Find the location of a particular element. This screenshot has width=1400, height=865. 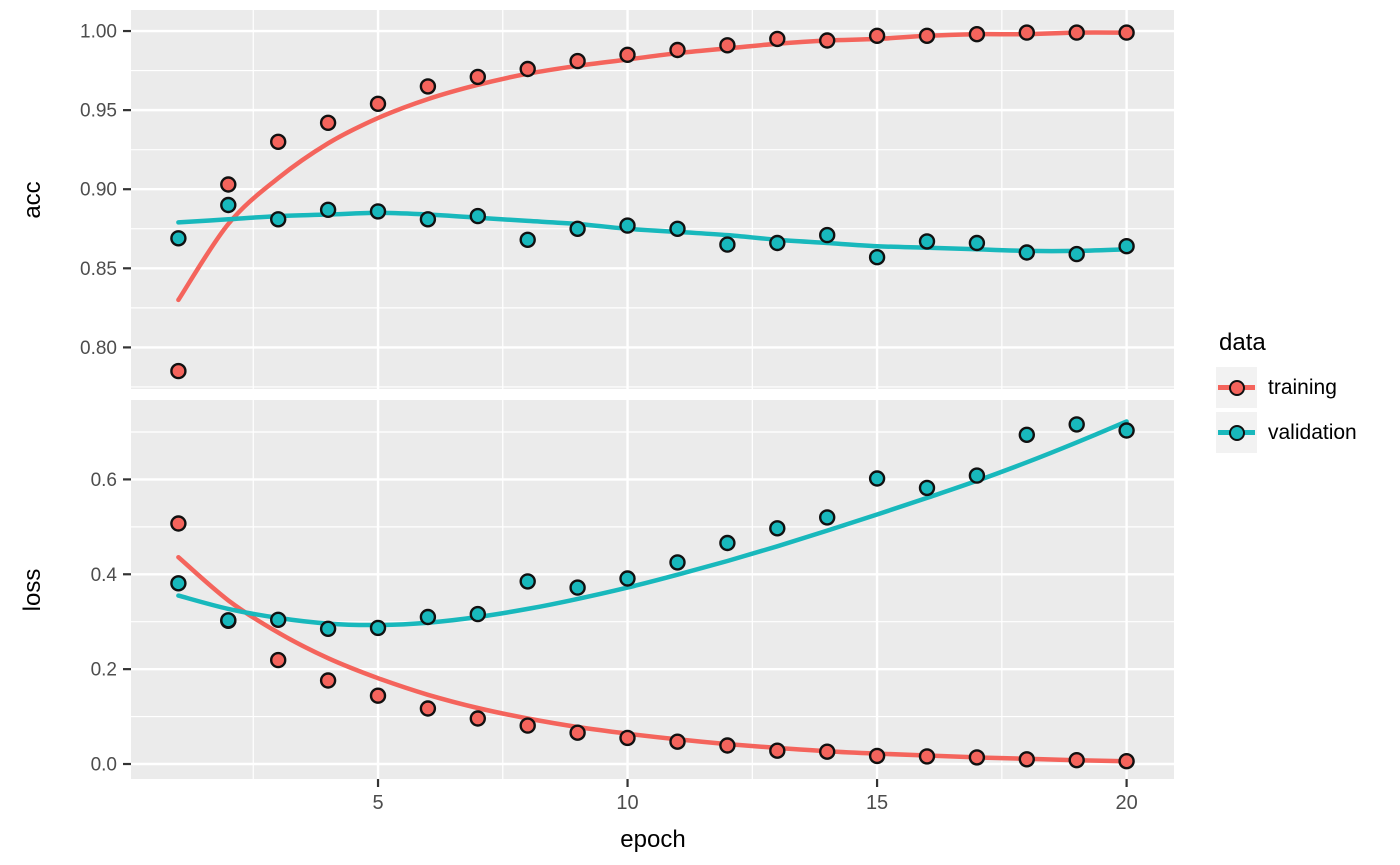

y-tick-label: 0.6 is located at coordinates (104, 480).